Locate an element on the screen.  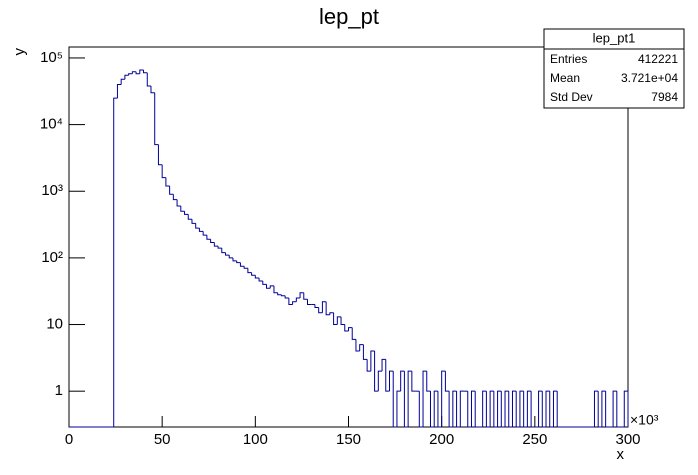
x-tick-label: 150 is located at coordinates (348, 439).